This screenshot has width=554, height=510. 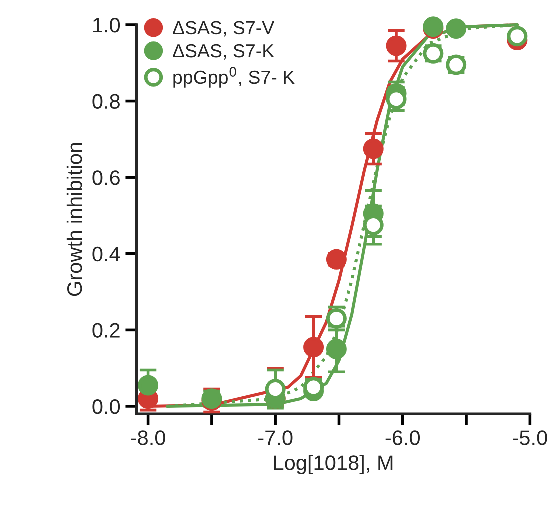 What do you see at coordinates (234, 77) in the screenshot?
I see `legend-label: ppGpp$^{0}$, S7- K` at bounding box center [234, 77].